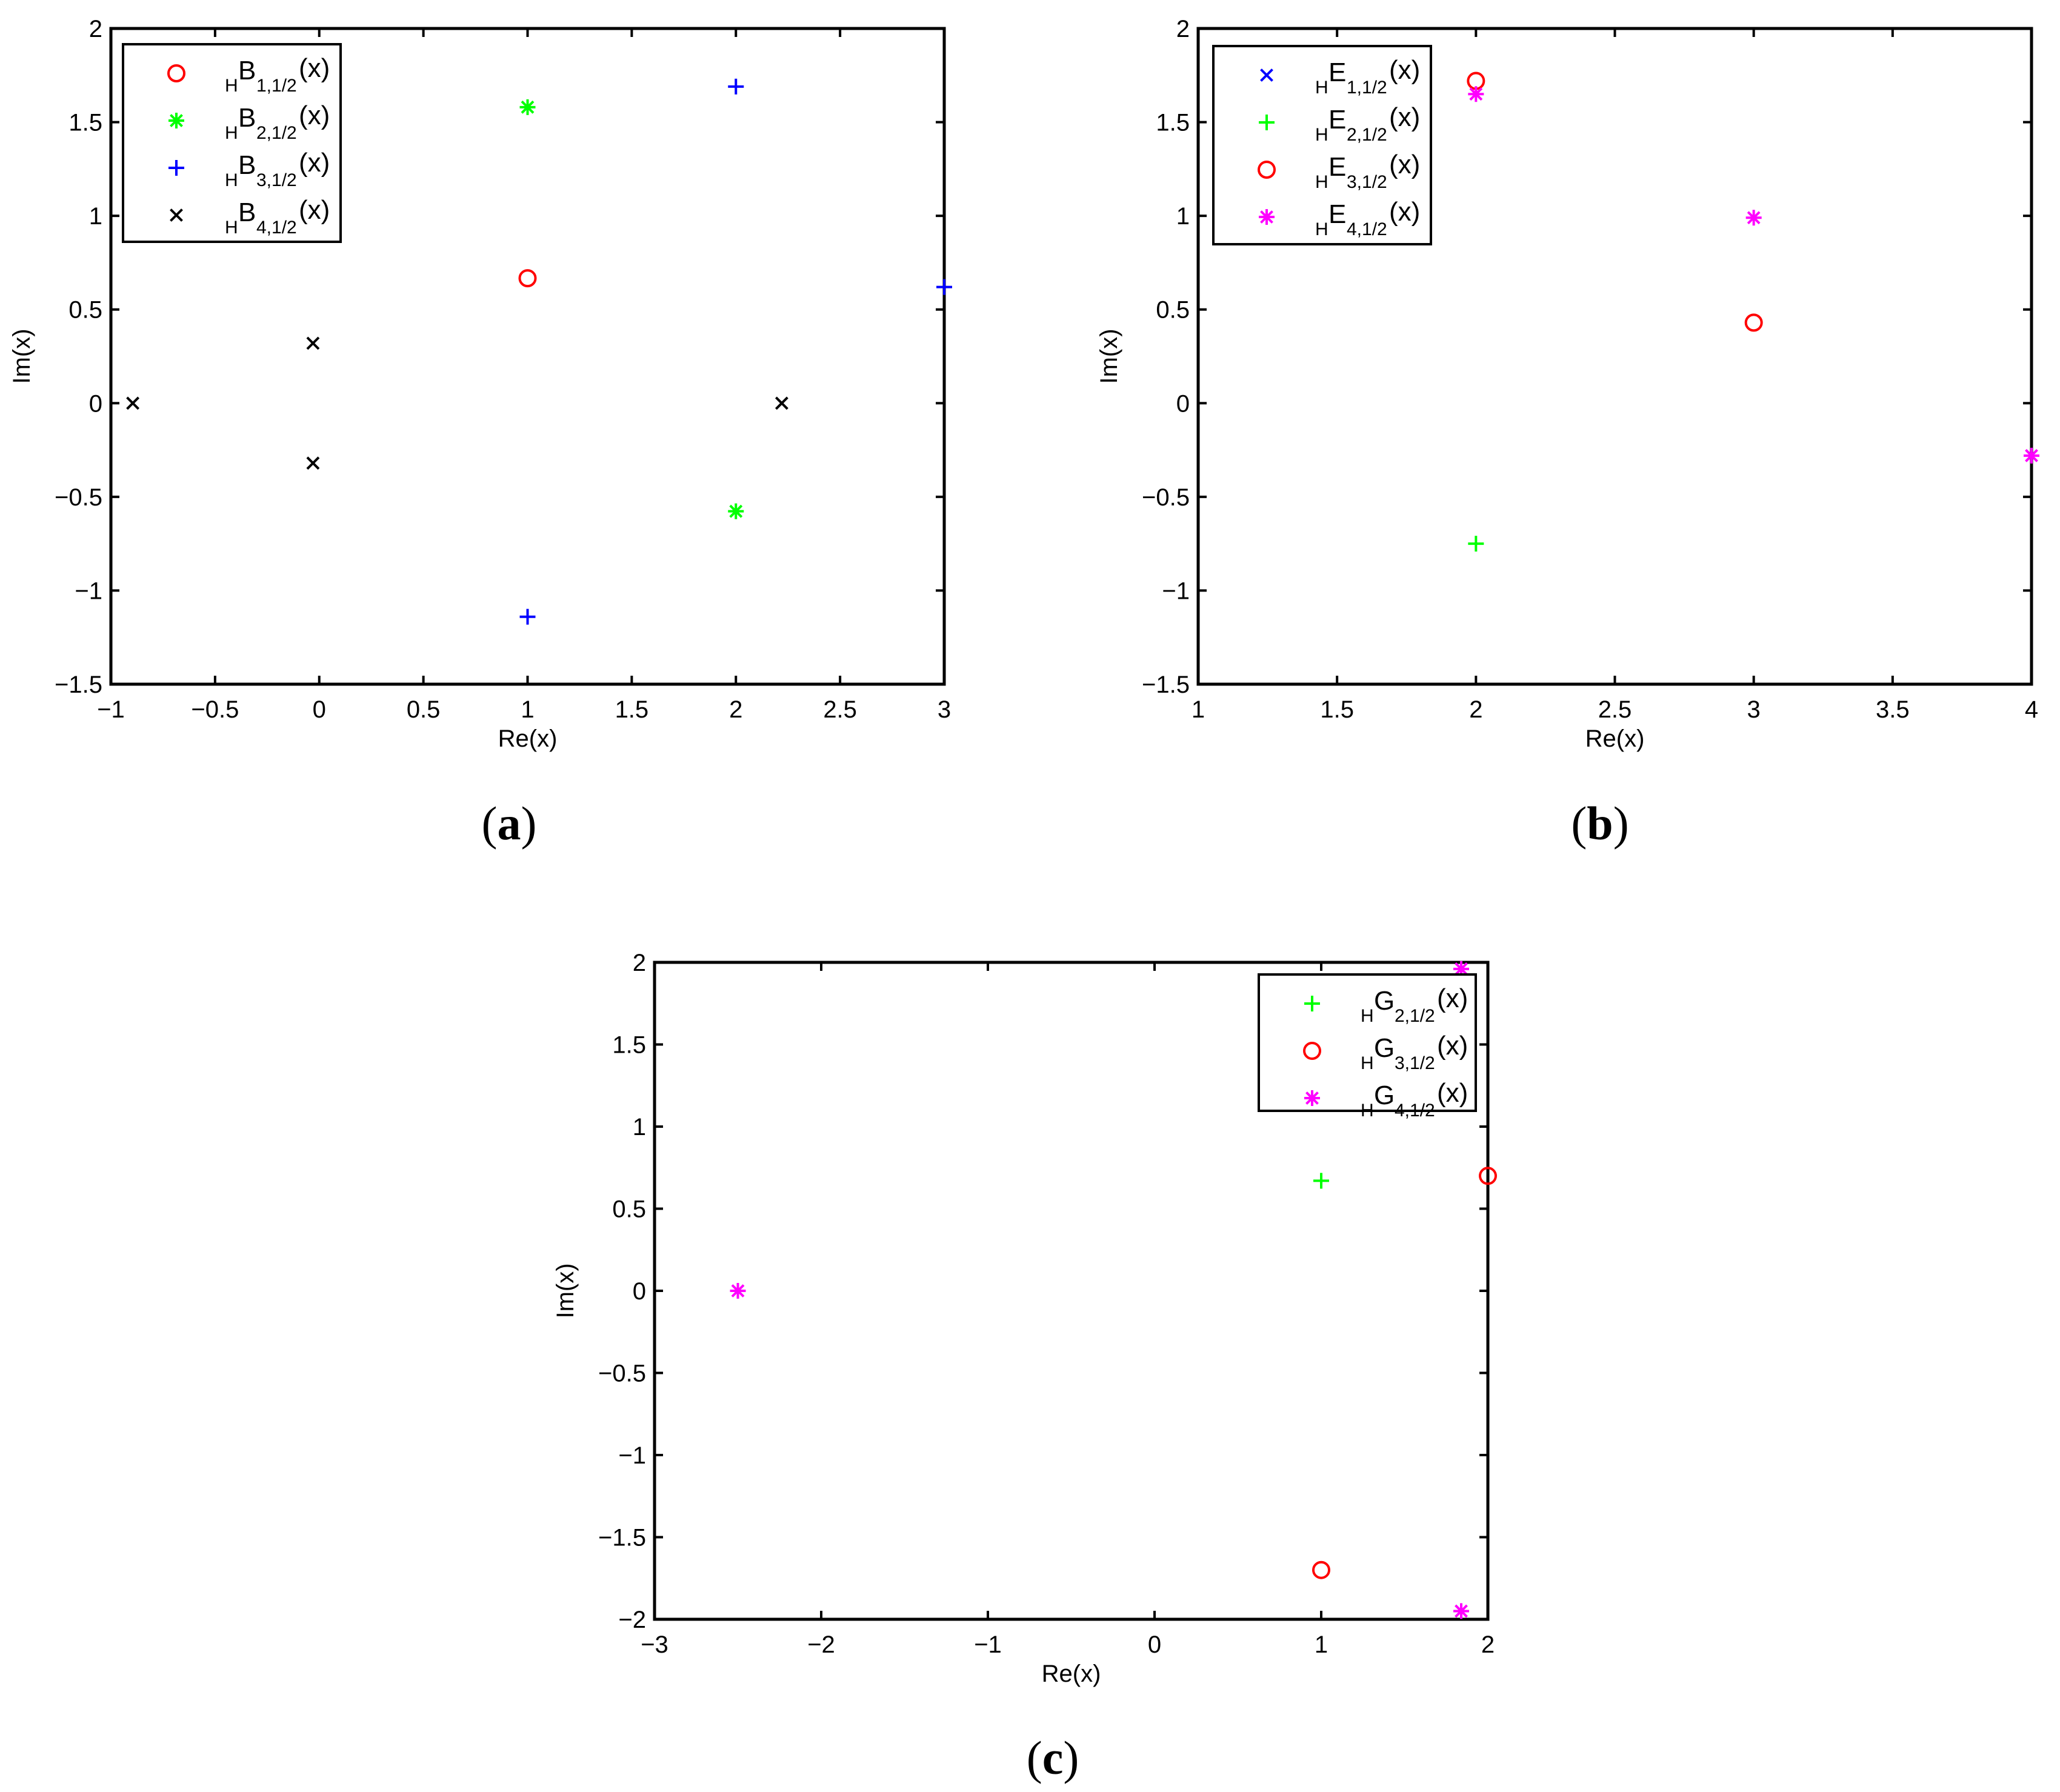 Image resolution: width=2060 pixels, height=1792 pixels. What do you see at coordinates (1173, 310) in the screenshot?
I see `y-tick-label: 0.5` at bounding box center [1173, 310].